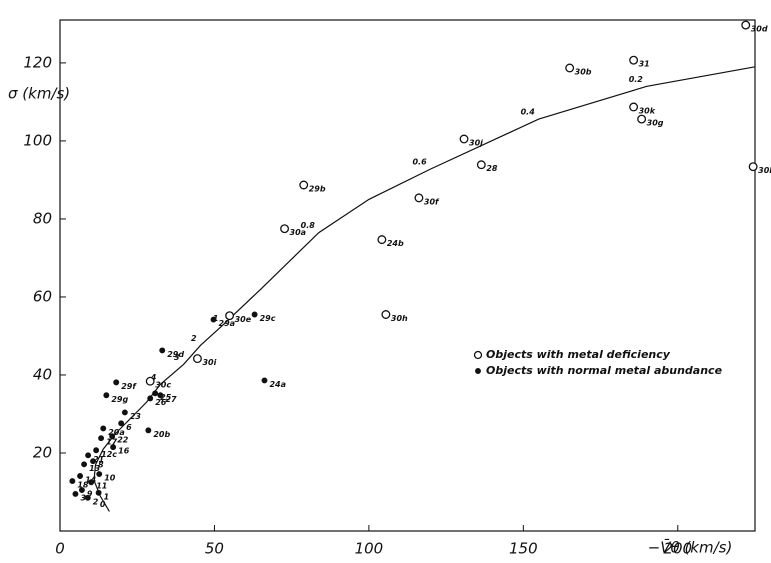 This screenshot has height=563, width=771. What do you see at coordinates (124, 451) in the screenshot?
I see `point-label: 16` at bounding box center [124, 451].